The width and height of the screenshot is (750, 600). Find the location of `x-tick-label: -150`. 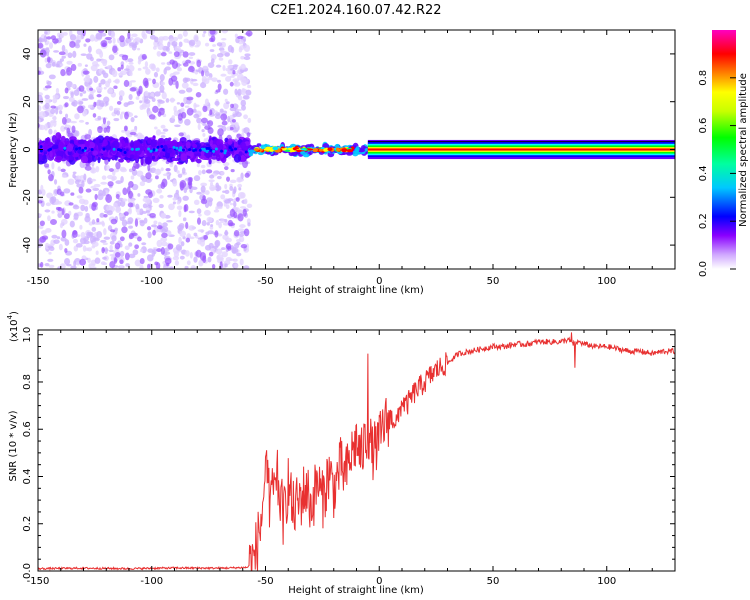

x-tick-label: -150 is located at coordinates (38, 581).